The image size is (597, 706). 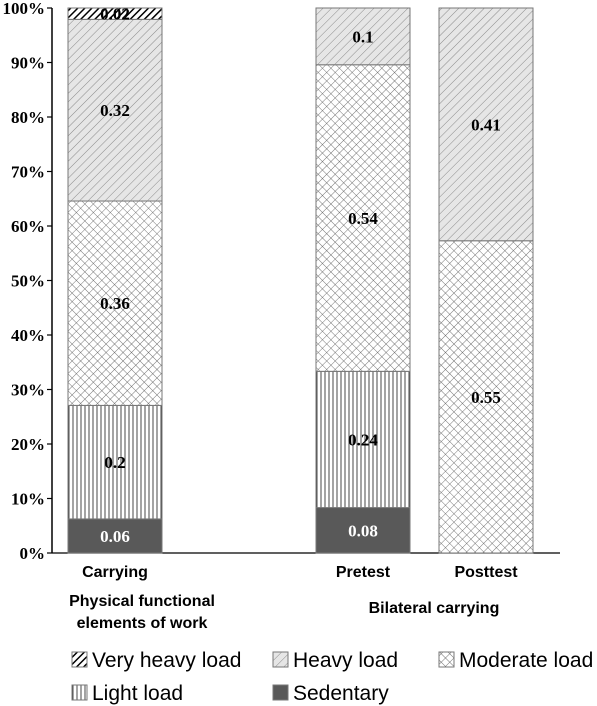 What do you see at coordinates (363, 572) in the screenshot?
I see `category-label: Pretest` at bounding box center [363, 572].